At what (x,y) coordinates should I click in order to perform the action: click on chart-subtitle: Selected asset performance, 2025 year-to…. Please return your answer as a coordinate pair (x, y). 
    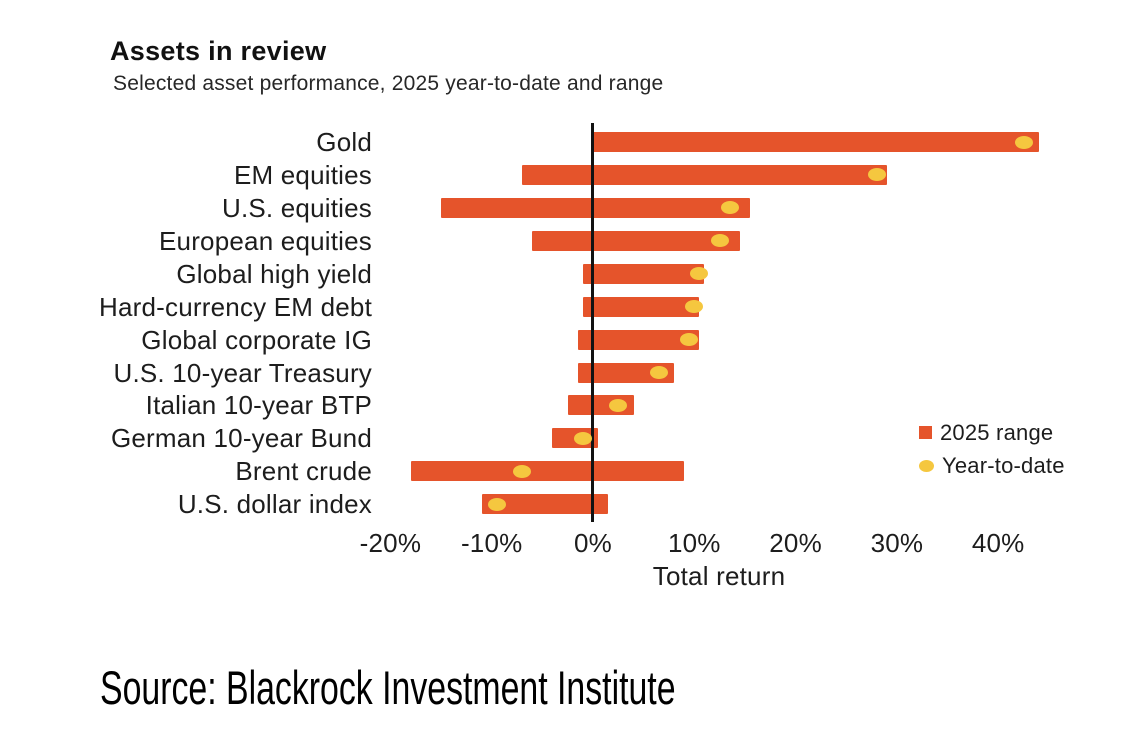
    Looking at the image, I should click on (388, 83).